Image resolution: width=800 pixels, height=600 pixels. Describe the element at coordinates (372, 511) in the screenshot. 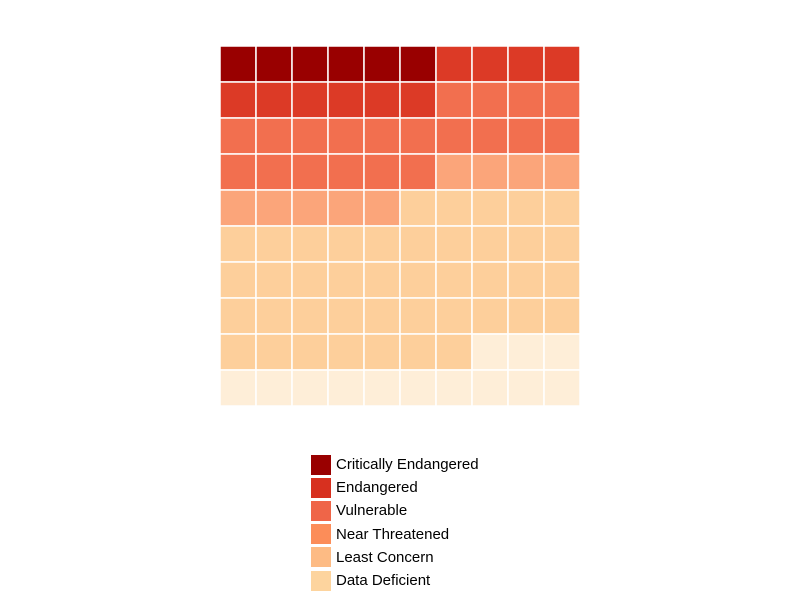

I see `legend-label: Vulnerable` at that location.